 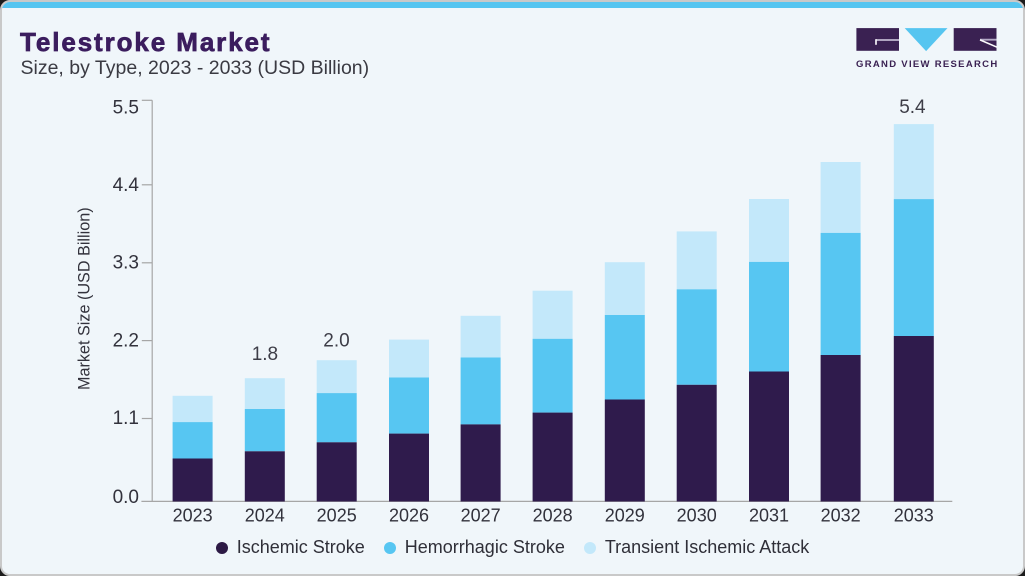 I want to click on svg-text: 4.4, so click(x=126, y=185).